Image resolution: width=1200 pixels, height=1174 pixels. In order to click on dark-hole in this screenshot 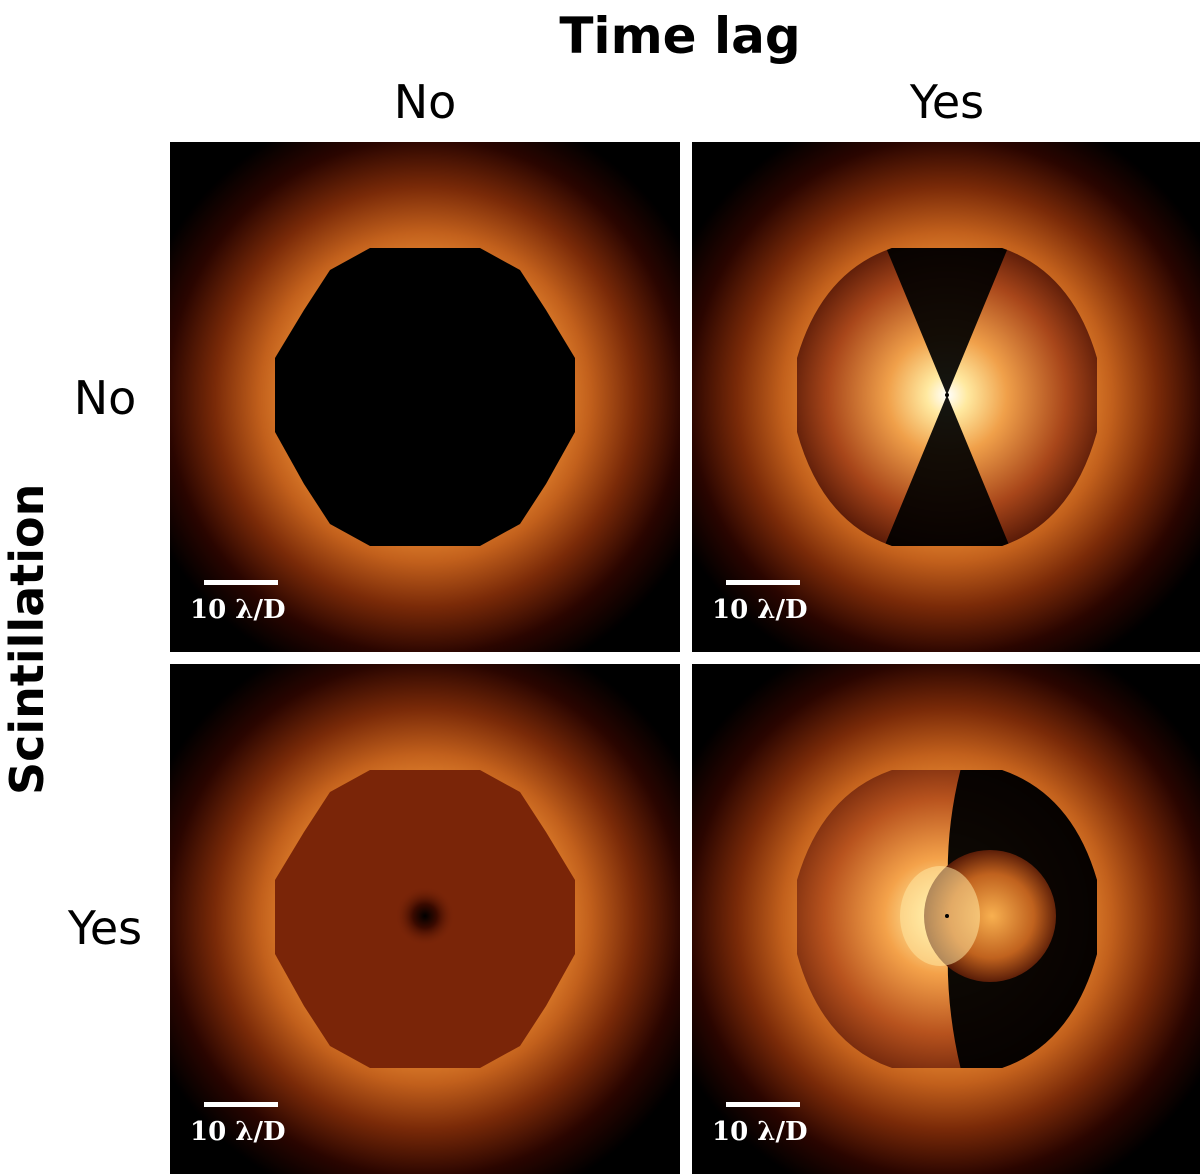, I will do `click(425, 397)`.